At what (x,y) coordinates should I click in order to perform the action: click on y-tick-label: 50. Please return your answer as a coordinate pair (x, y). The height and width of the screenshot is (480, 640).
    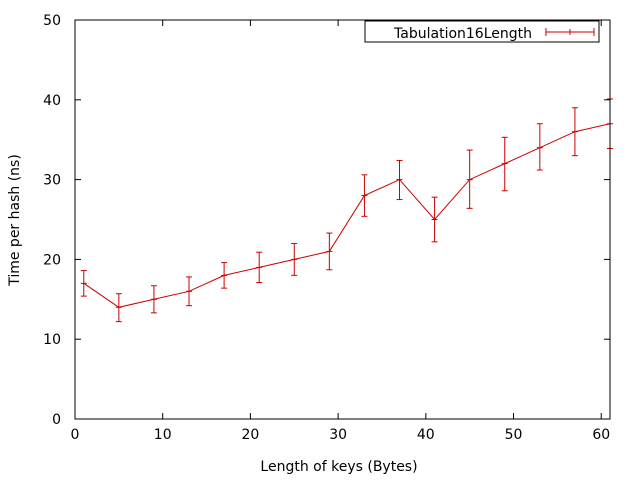
    Looking at the image, I should click on (52, 21).